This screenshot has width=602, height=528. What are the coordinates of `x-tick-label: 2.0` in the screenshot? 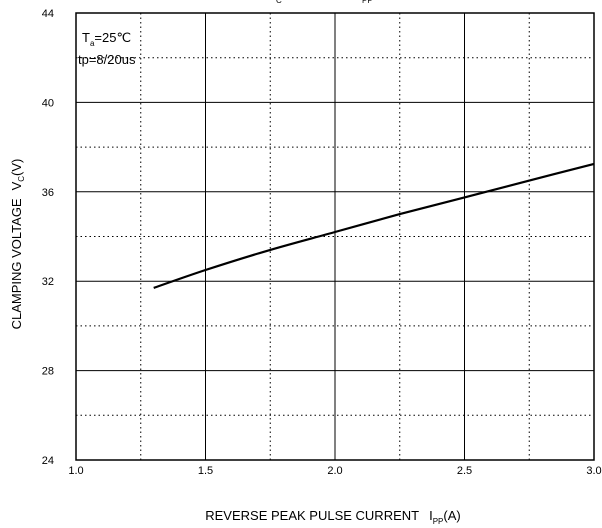 It's located at (334, 471).